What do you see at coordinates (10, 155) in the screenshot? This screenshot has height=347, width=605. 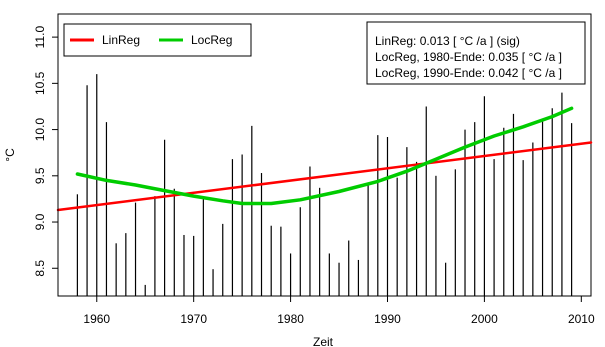 I see `y-axis-label: °C` at bounding box center [10, 155].